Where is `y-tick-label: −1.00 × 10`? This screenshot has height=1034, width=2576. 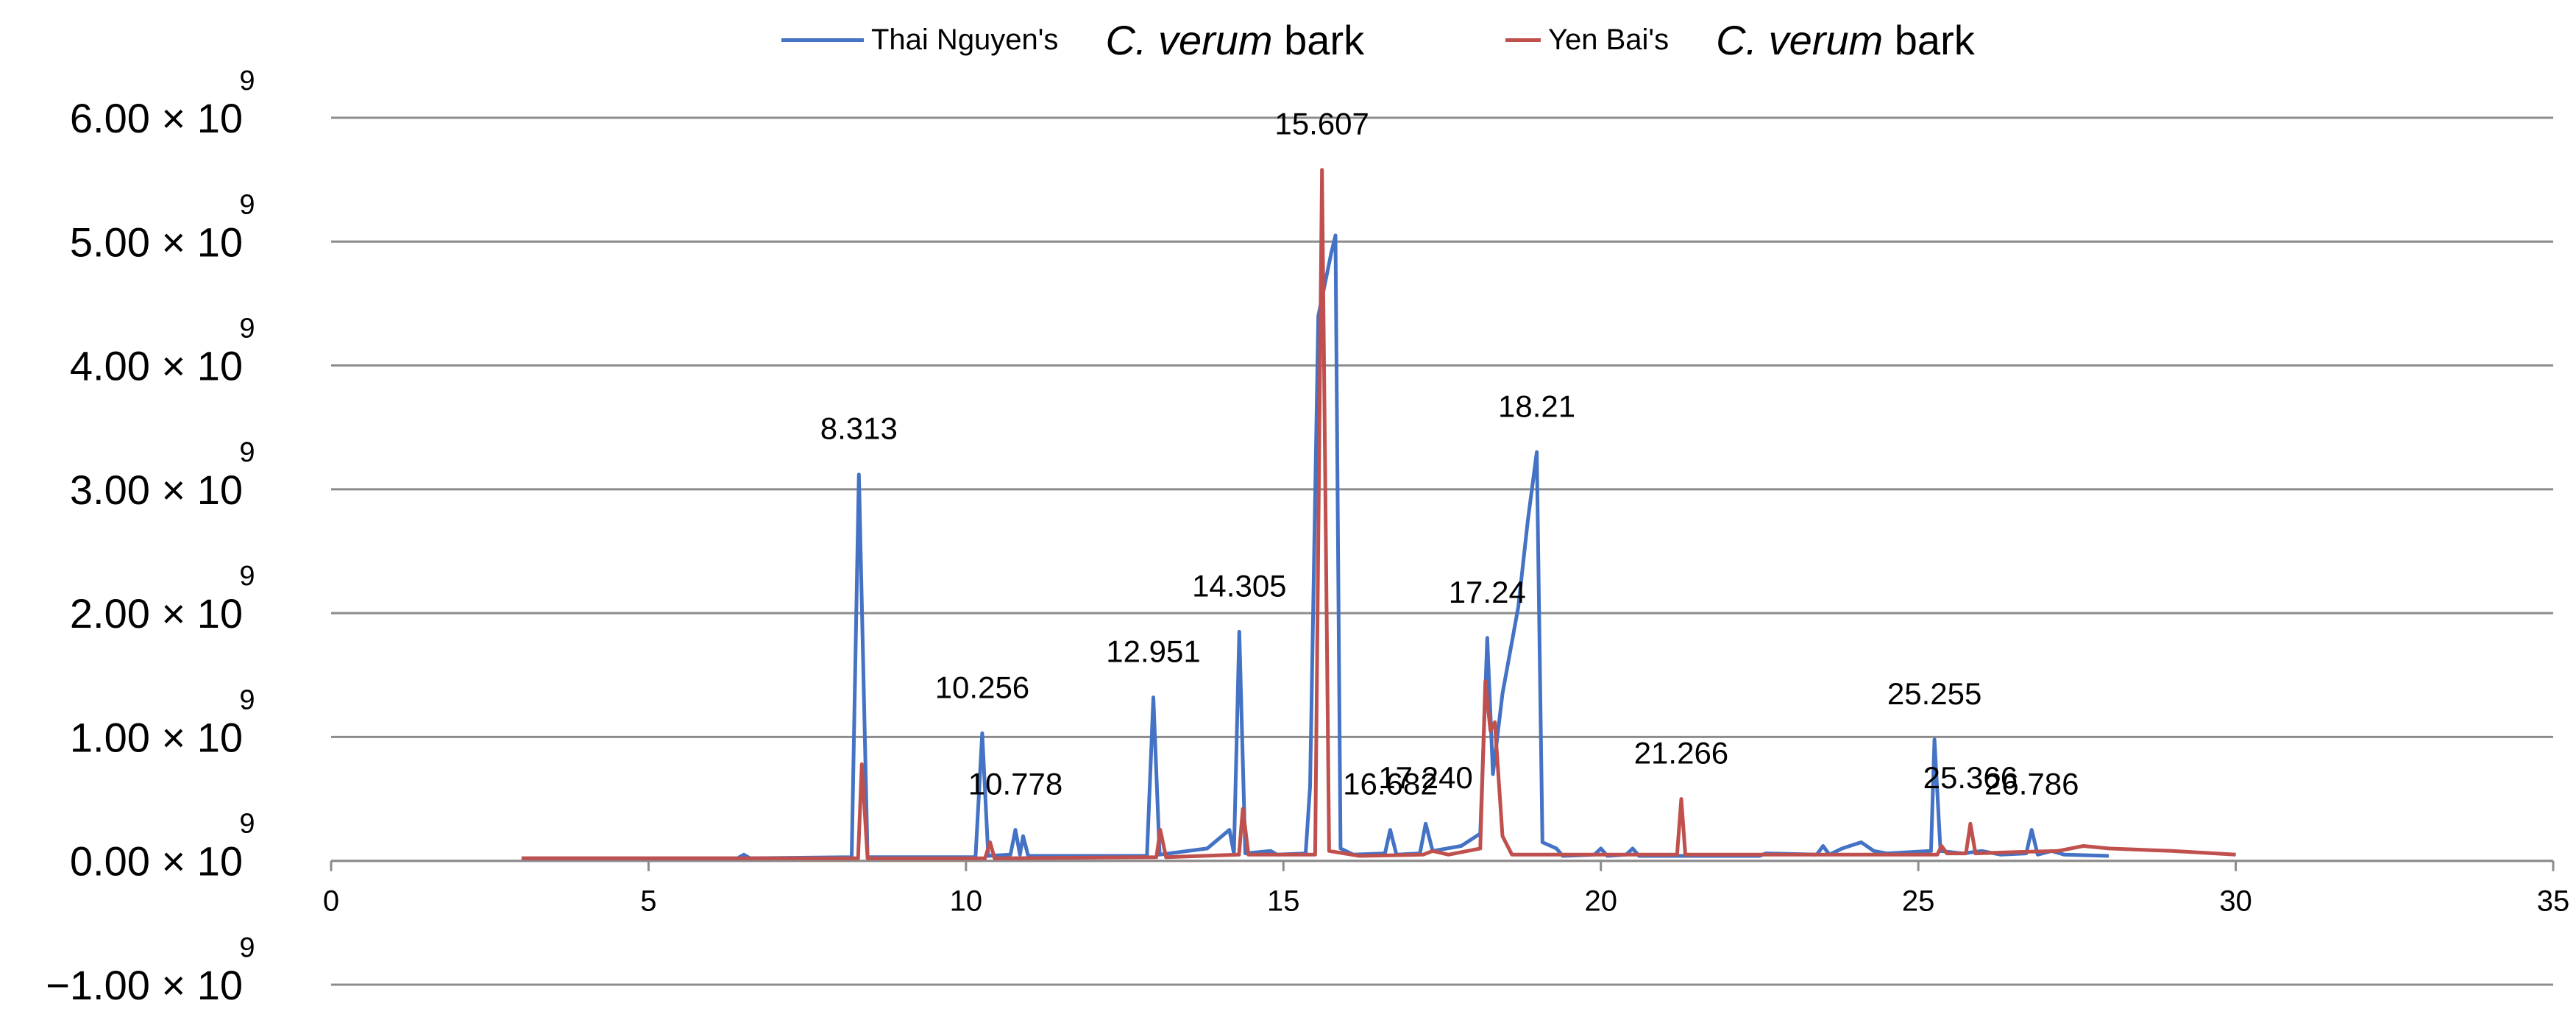
y-tick-label: −1.00 × 10 is located at coordinates (144, 985).